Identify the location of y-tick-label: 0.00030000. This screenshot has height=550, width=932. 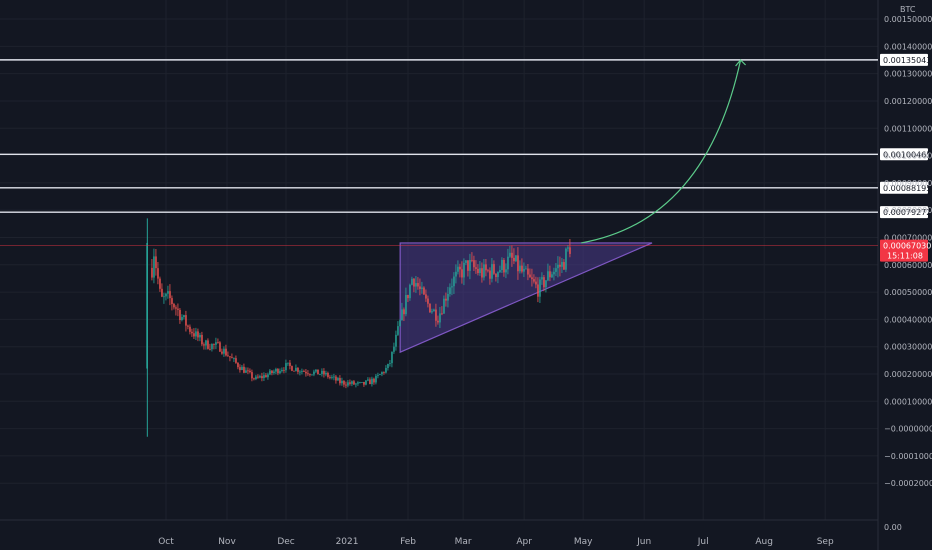
(908, 347).